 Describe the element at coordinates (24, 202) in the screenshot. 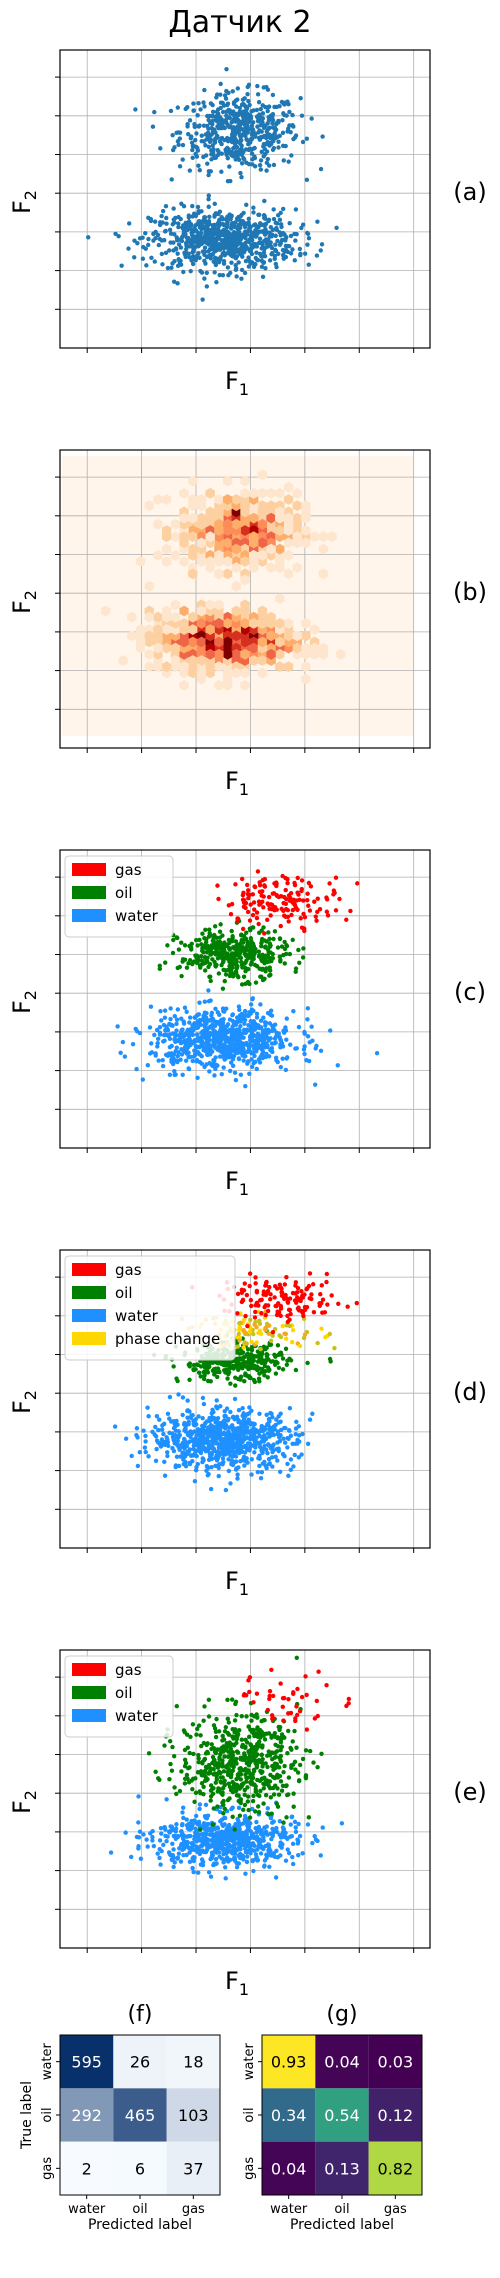

I see `y-axis-label: F2` at that location.